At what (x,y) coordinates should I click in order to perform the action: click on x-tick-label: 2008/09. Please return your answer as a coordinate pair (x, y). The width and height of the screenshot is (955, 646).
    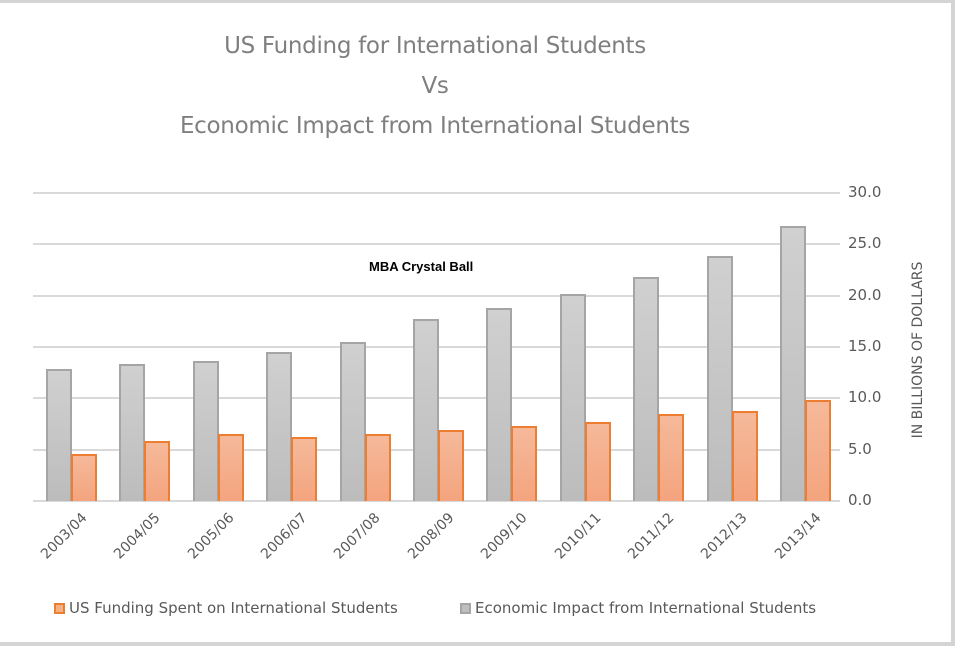
    Looking at the image, I should click on (431, 536).